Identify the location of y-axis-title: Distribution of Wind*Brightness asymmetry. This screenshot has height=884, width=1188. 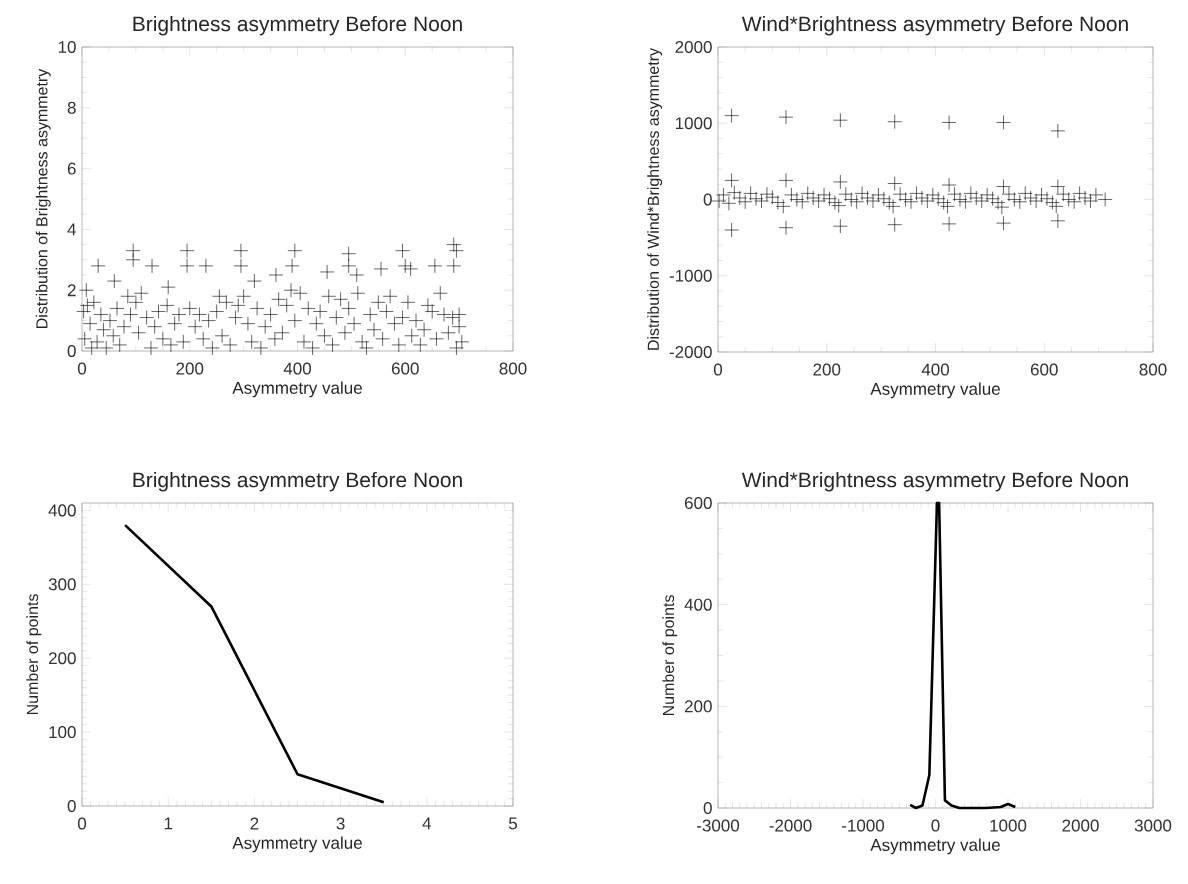
(655, 198).